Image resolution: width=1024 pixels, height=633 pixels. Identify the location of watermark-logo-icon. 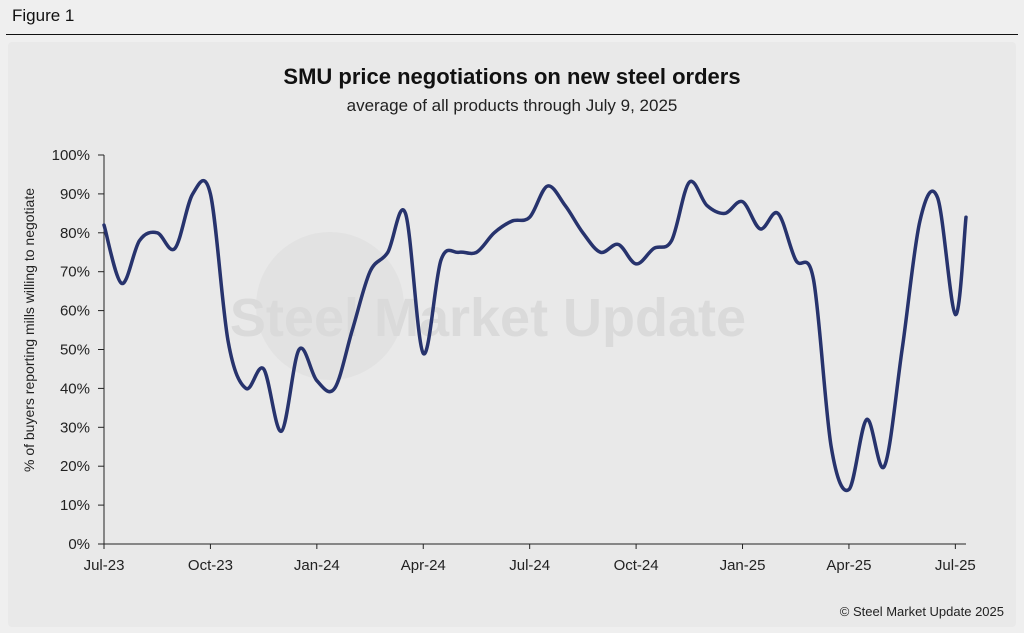
(330, 306).